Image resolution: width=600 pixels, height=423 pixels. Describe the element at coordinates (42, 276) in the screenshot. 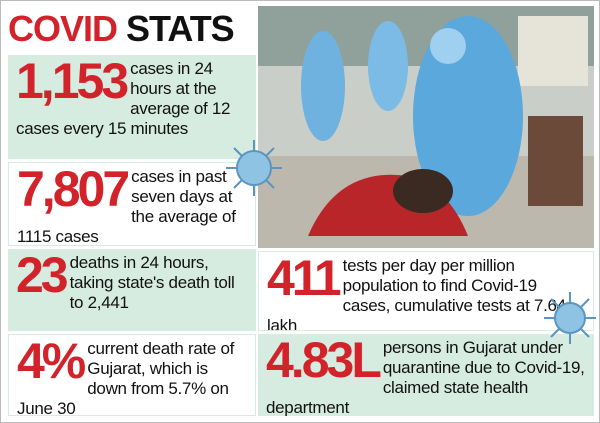

I see `stat-number: 23` at that location.